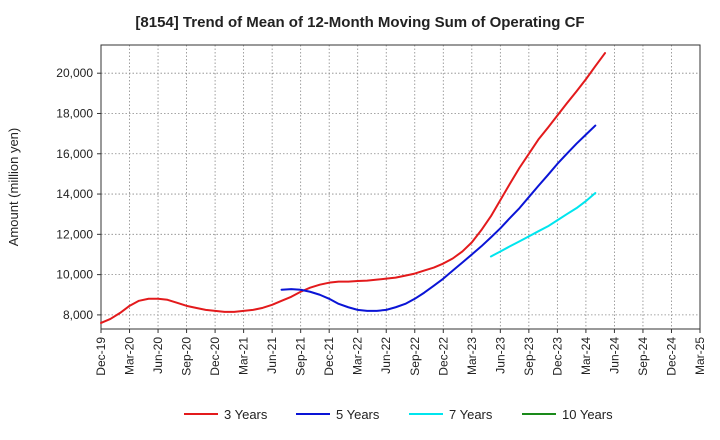  What do you see at coordinates (246, 414) in the screenshot?
I see `legend-label: 3 Years` at bounding box center [246, 414].